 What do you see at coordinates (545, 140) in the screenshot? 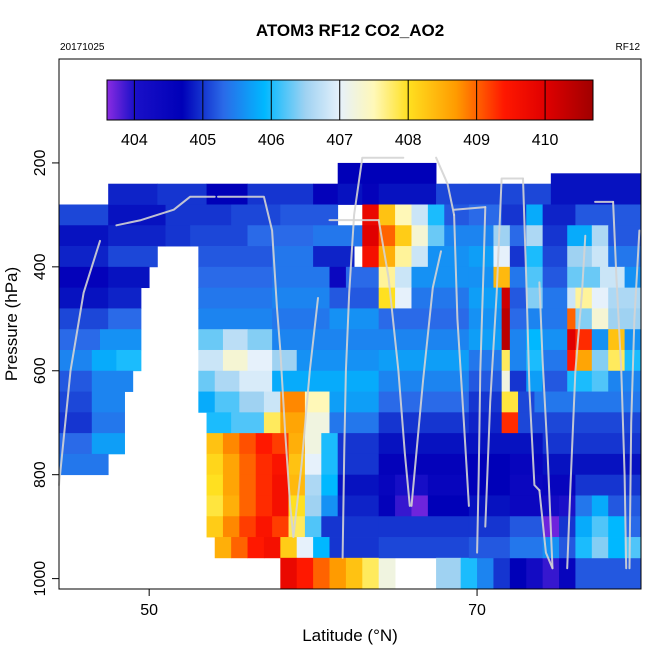
I see `colorbar-tick-label: 410` at bounding box center [545, 140].